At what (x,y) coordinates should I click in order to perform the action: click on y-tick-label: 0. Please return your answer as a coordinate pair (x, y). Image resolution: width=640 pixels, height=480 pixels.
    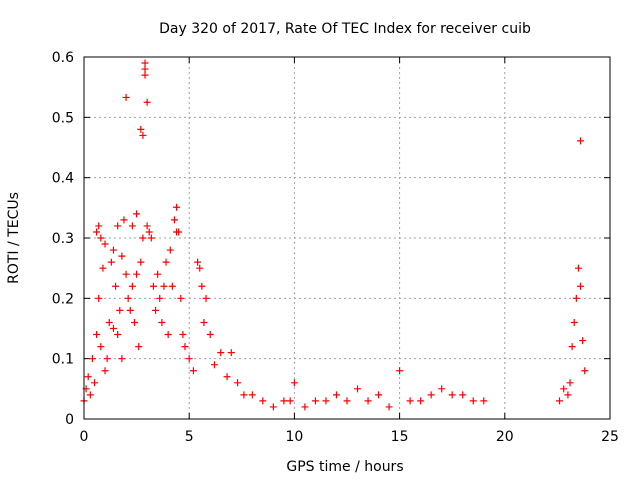
    Looking at the image, I should click on (69, 420).